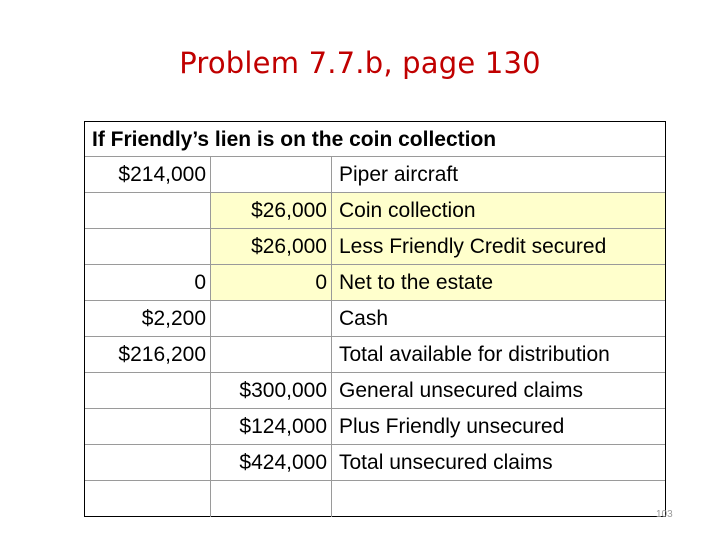 The width and height of the screenshot is (720, 540). I want to click on table-cell-label: Net to the estate, so click(498, 282).